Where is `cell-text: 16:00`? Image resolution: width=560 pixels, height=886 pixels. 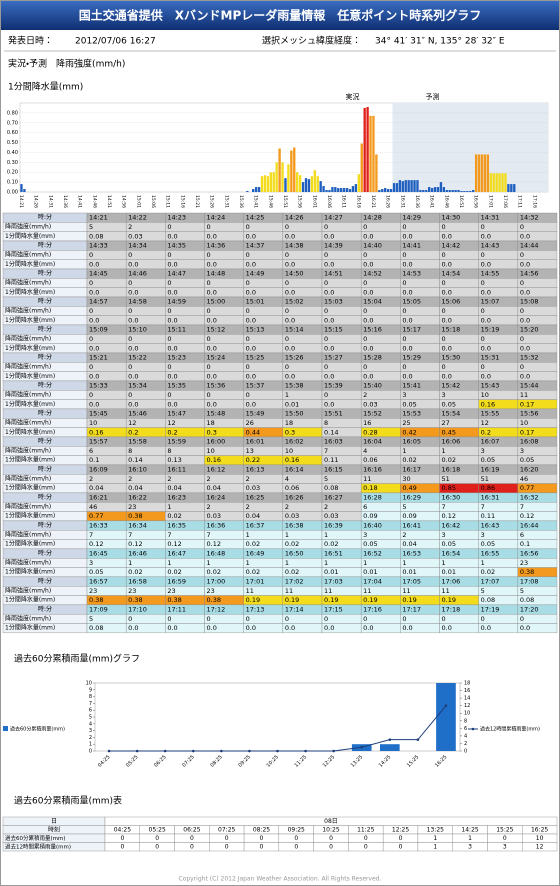 cell-text: 16:00 is located at coordinates (216, 442).